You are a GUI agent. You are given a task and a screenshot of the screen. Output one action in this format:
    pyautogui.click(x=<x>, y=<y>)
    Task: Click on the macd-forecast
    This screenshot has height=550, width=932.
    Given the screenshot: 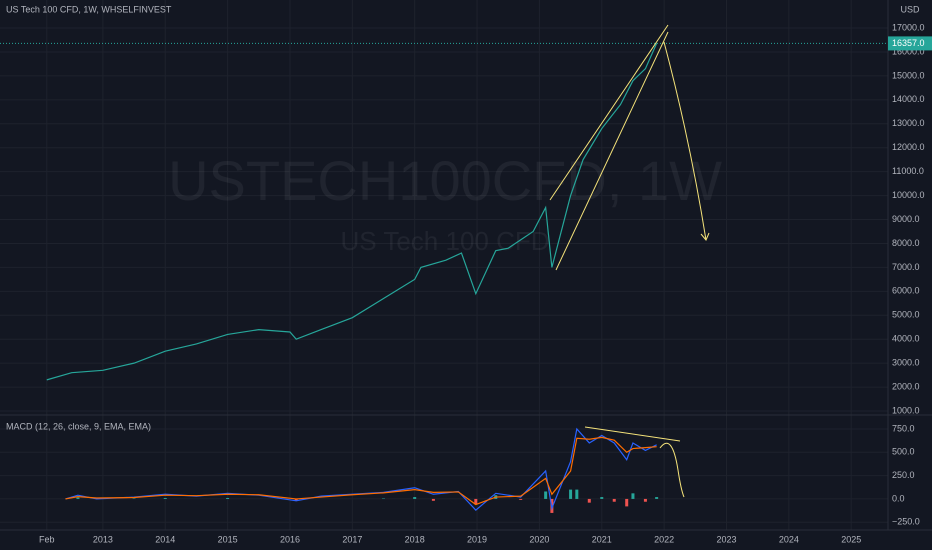 What is the action you would take?
    pyautogui.click(x=672, y=470)
    